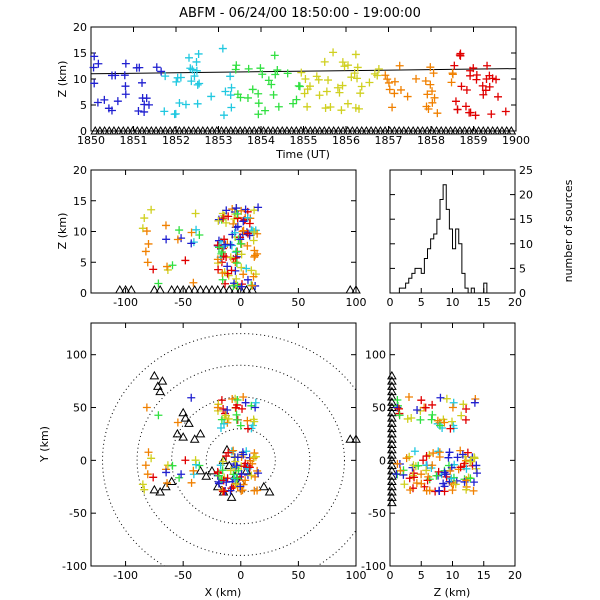 The width and height of the screenshot is (600, 600). Describe the element at coordinates (80, 27) in the screenshot. I see `y-tick-label: 20` at that location.